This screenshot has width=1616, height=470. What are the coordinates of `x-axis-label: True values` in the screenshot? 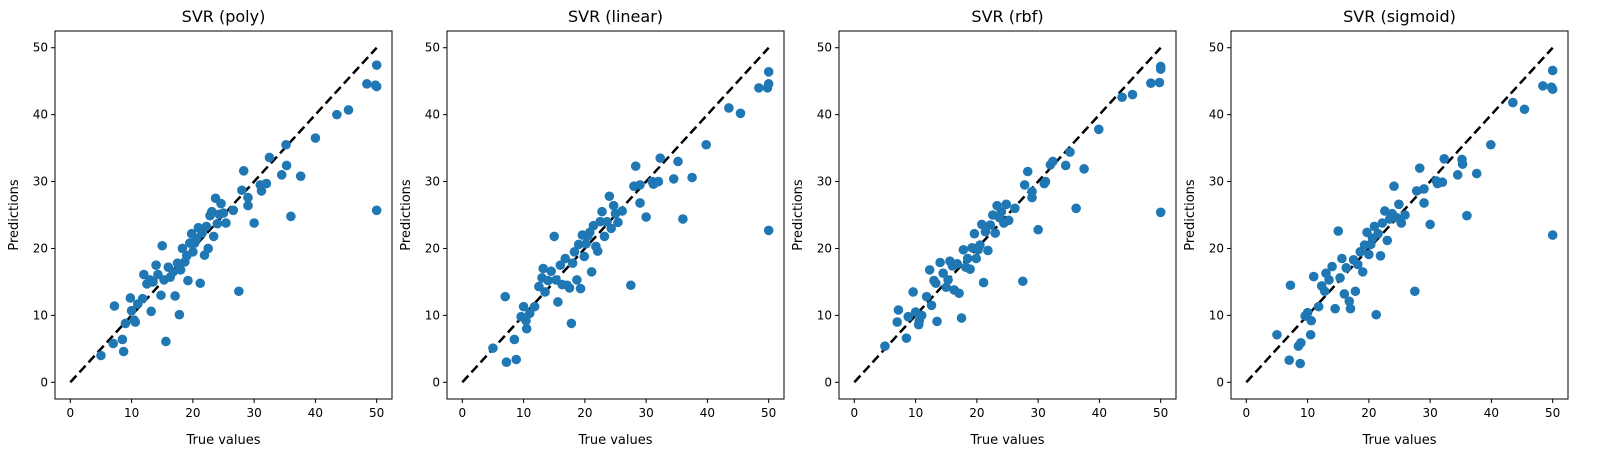 It's located at (1398, 440).